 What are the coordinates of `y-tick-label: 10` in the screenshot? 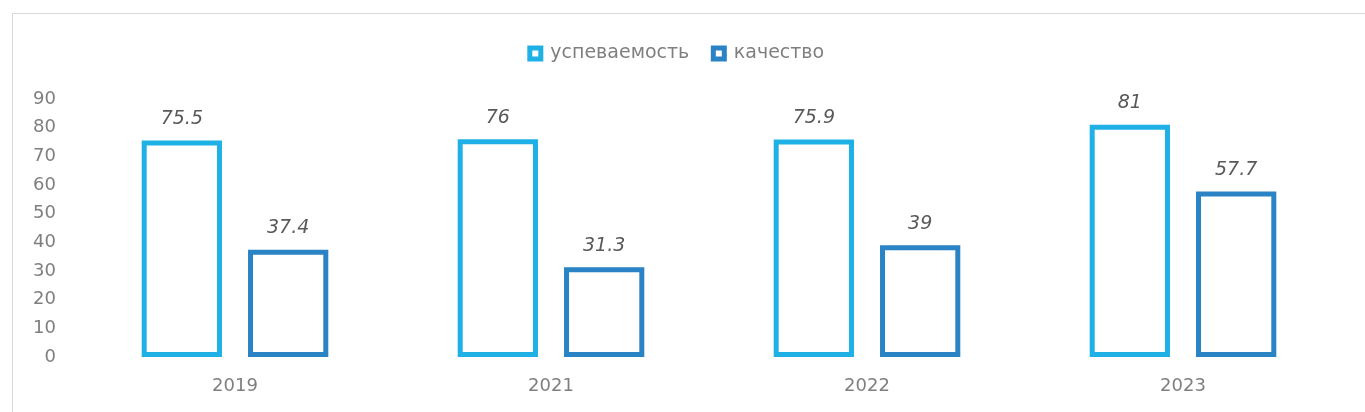 It's located at (44, 327).